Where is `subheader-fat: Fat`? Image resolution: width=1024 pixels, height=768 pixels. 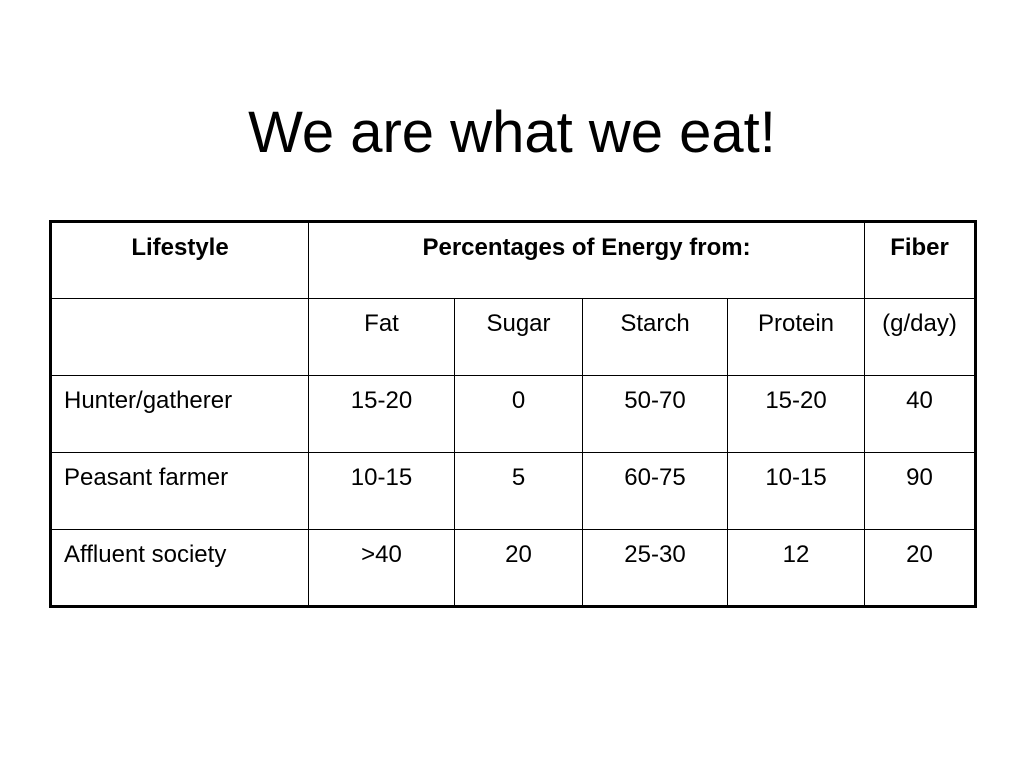 subheader-fat: Fat is located at coordinates (381, 337).